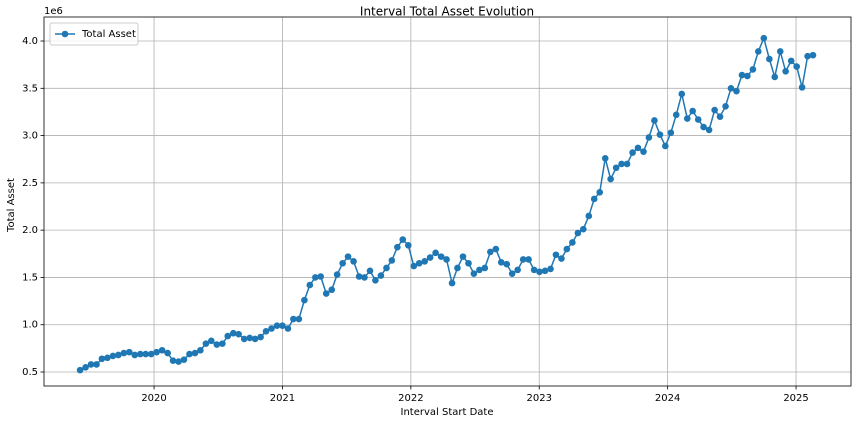  Describe the element at coordinates (30, 372) in the screenshot. I see `y-tick-label: 0.5` at that location.